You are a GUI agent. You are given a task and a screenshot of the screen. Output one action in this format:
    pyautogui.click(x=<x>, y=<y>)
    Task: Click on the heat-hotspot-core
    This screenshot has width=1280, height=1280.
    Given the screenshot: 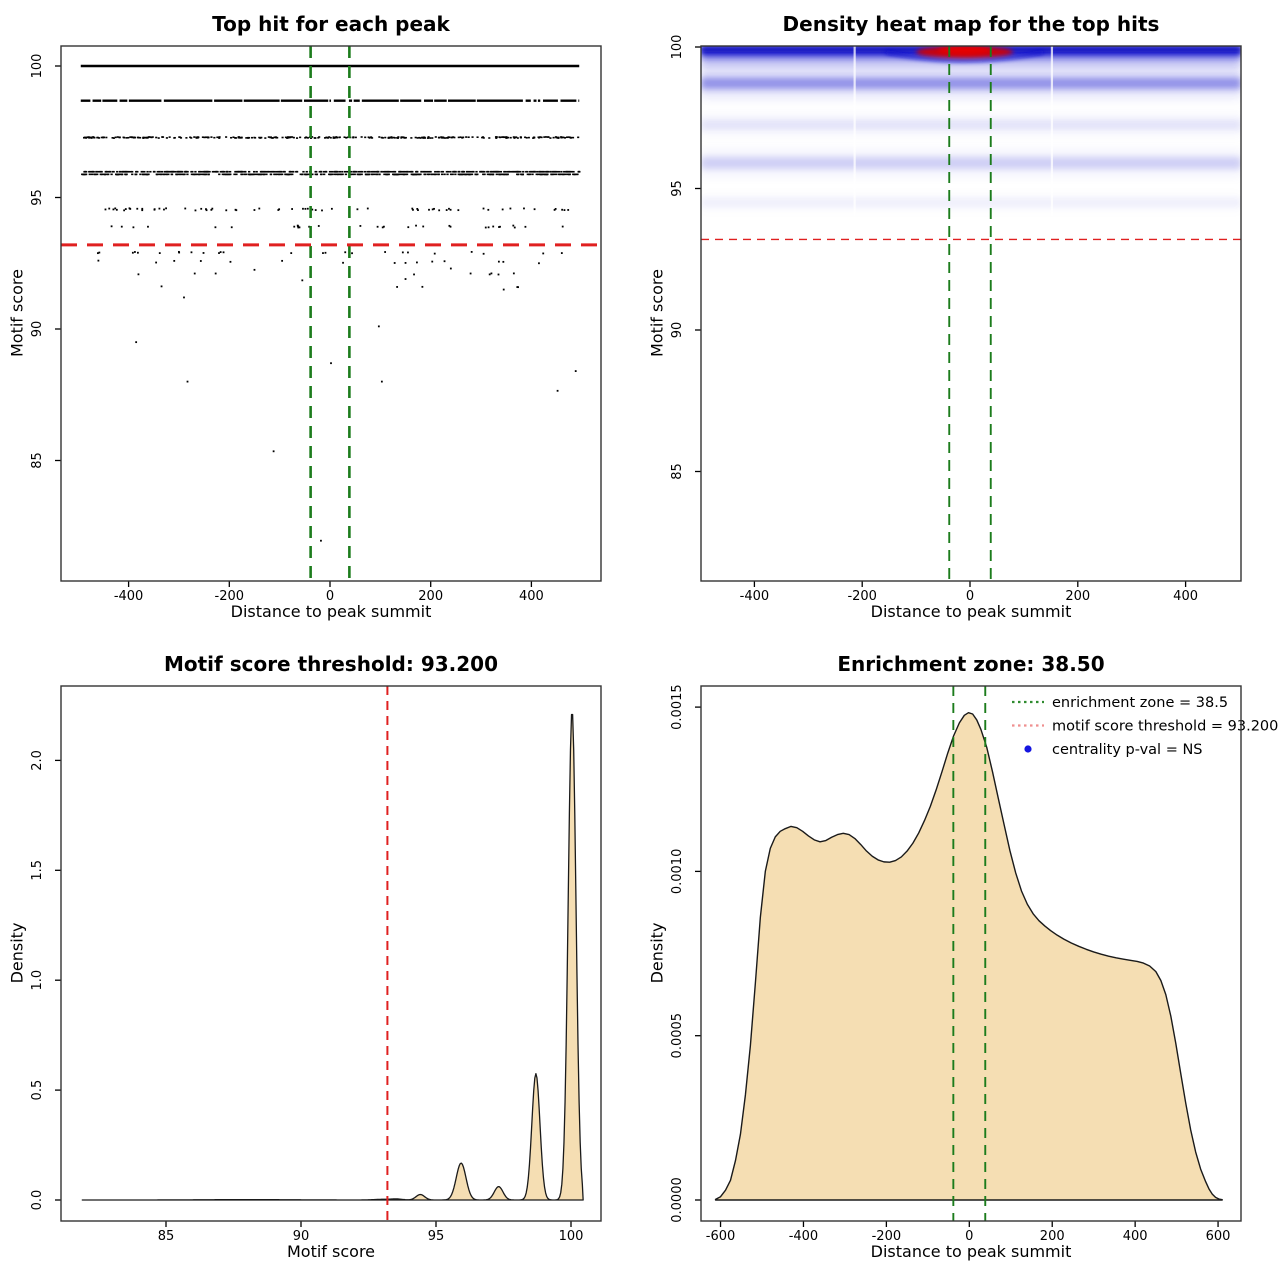 What is the action you would take?
    pyautogui.click(x=964, y=50)
    